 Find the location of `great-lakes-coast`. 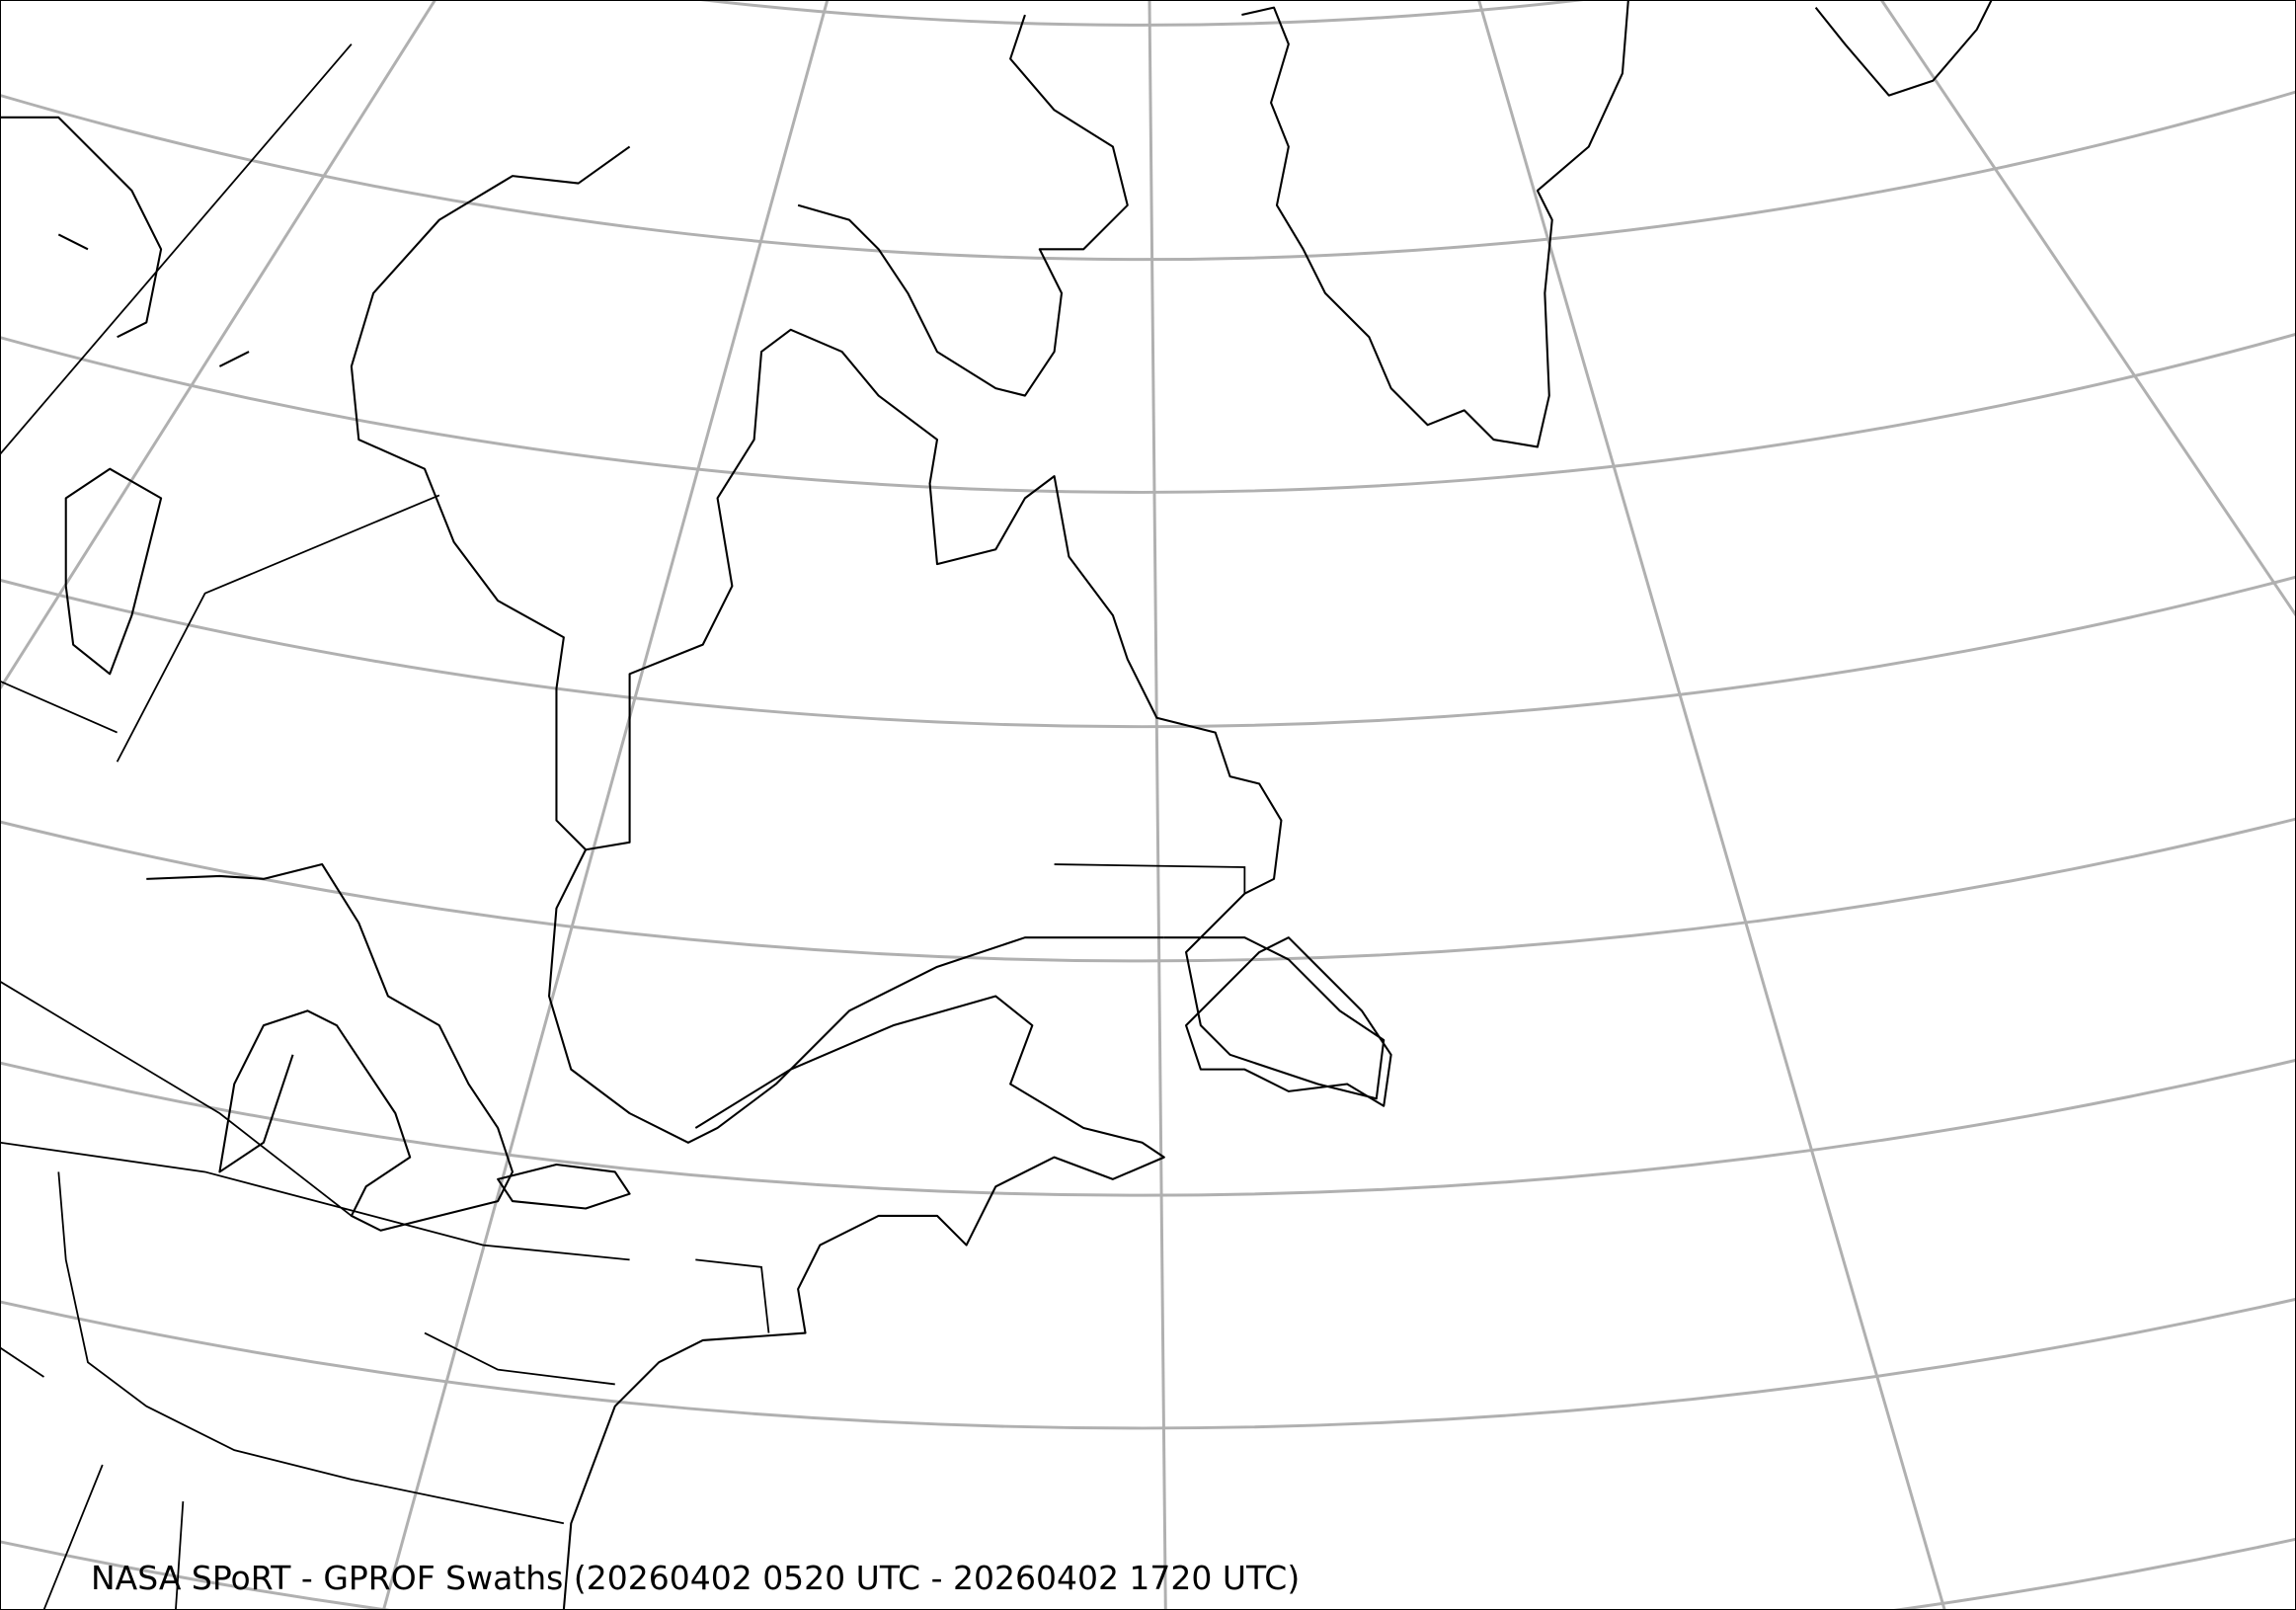

great-lakes-coast is located at coordinates (331, 1047).